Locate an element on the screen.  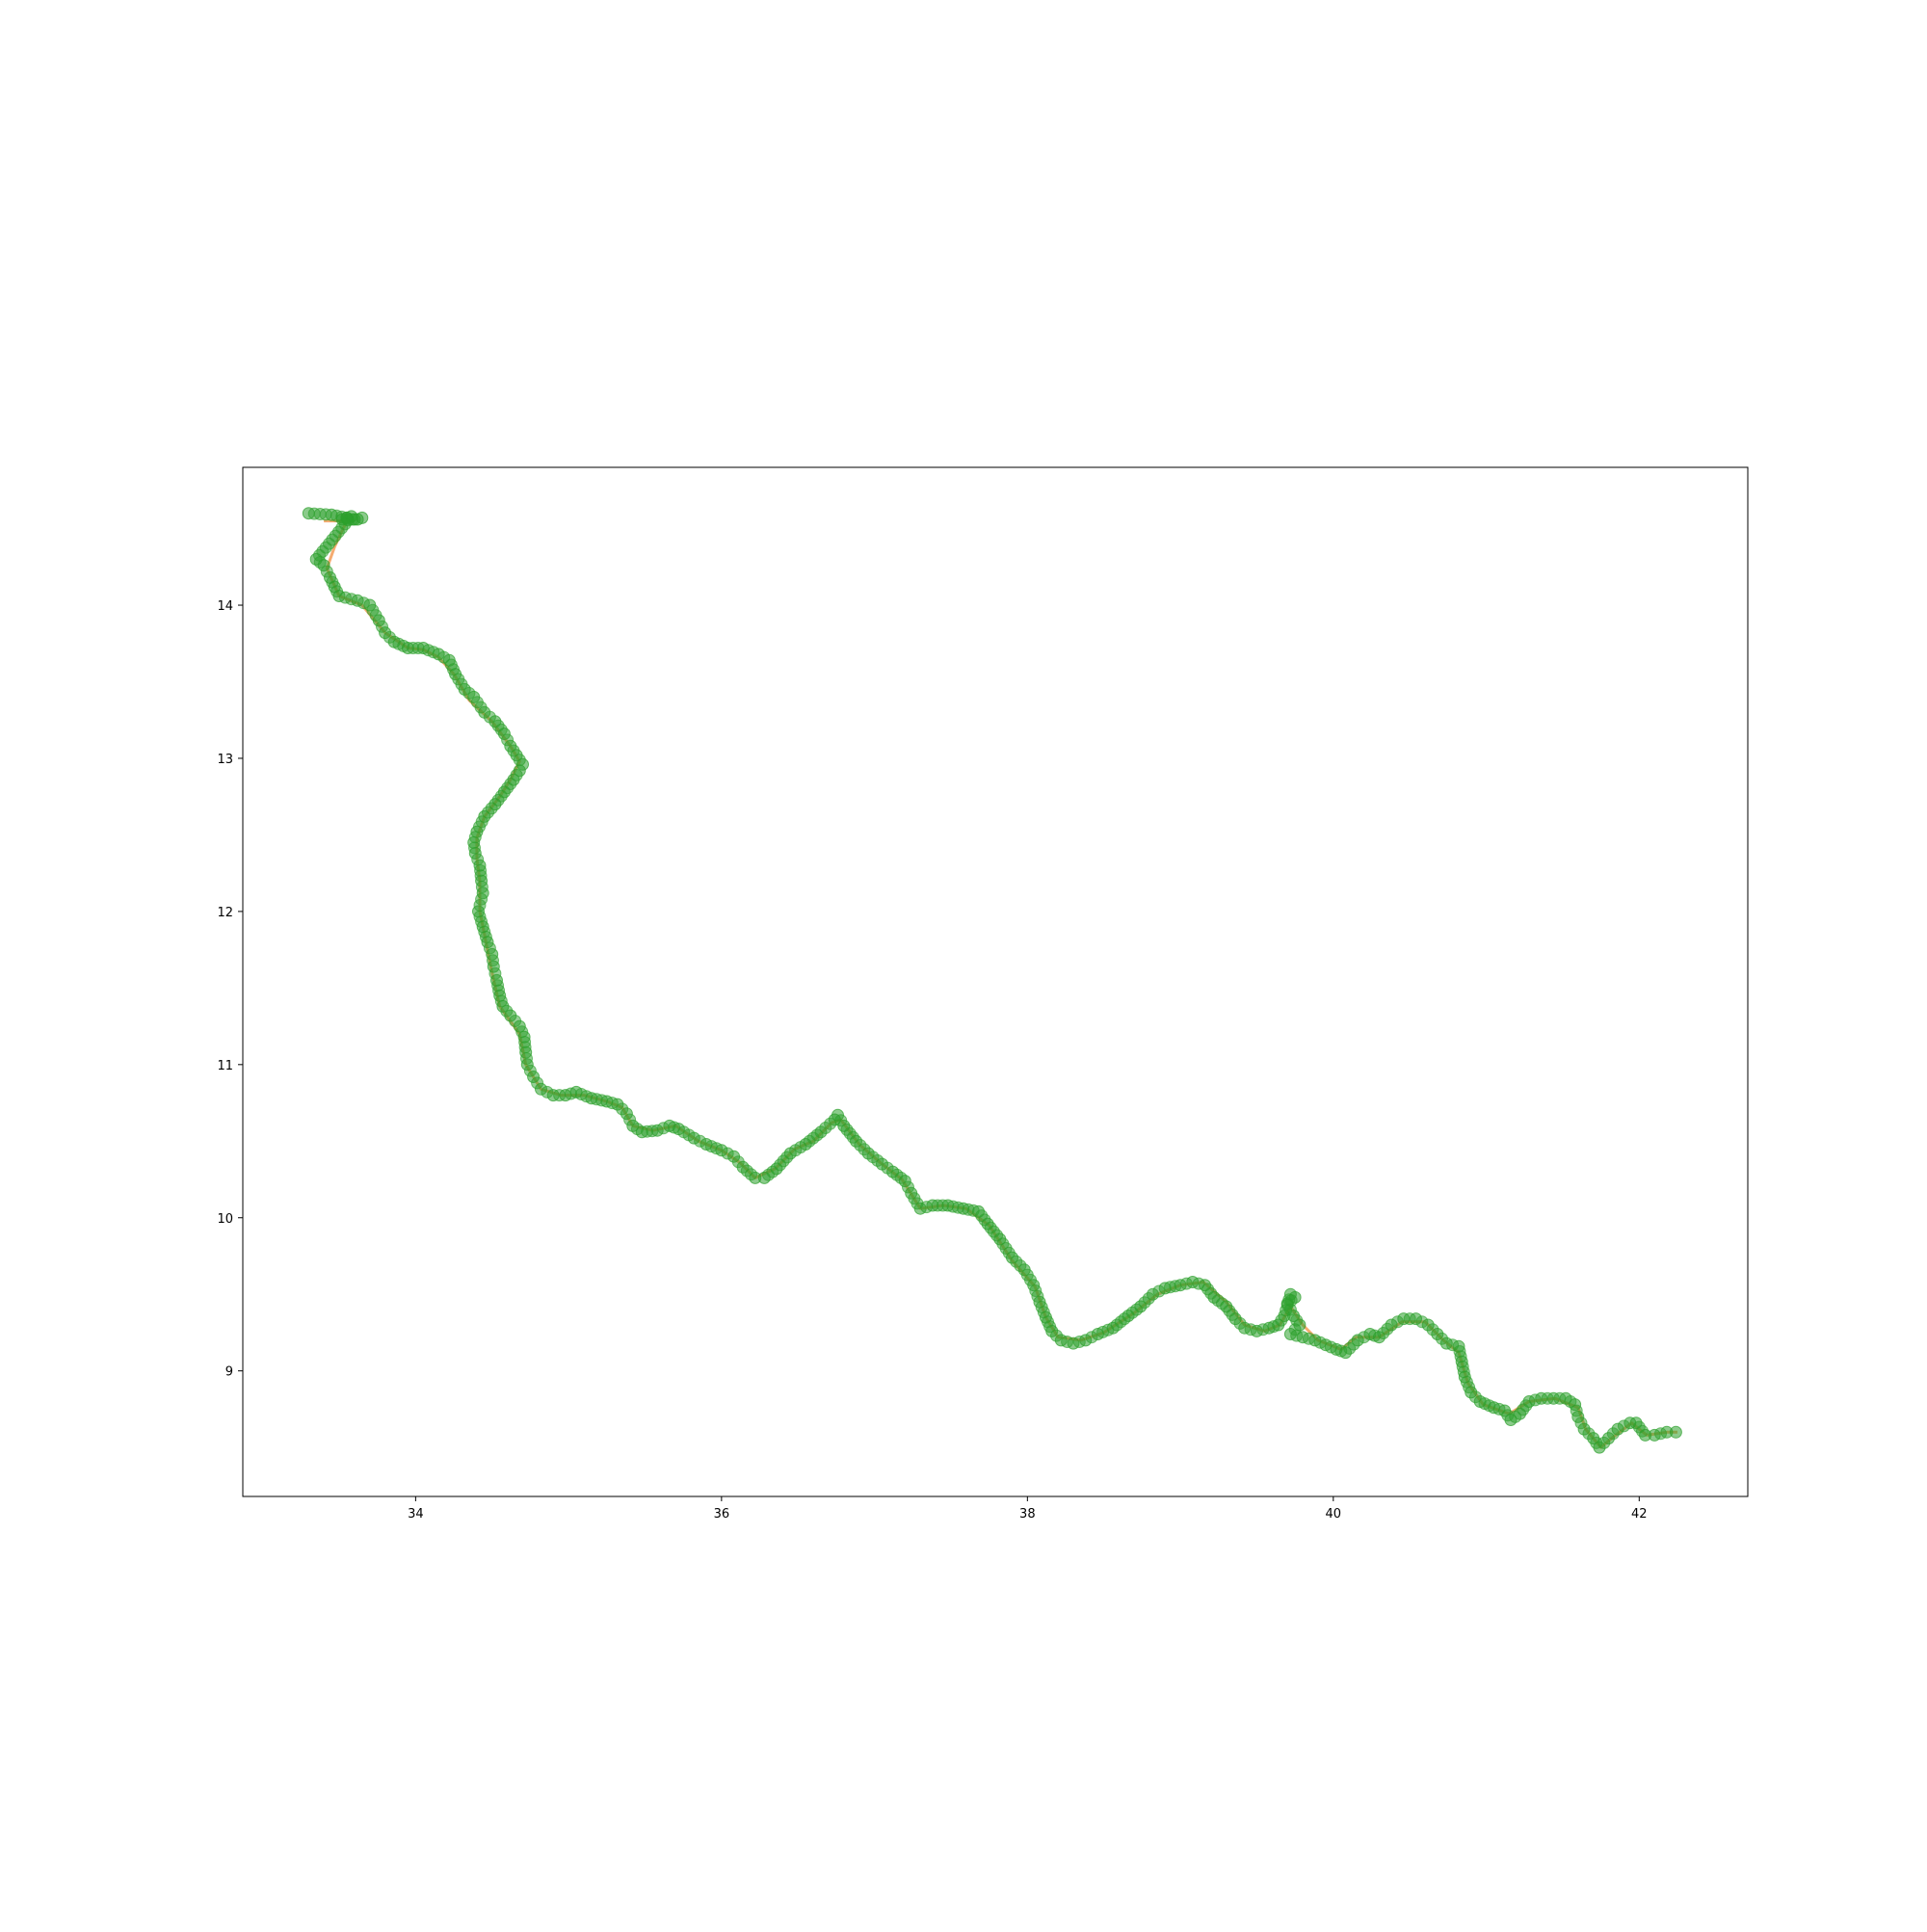
x-axis-ticks: 34 36 38 40 42 is located at coordinates (1028, 1509).